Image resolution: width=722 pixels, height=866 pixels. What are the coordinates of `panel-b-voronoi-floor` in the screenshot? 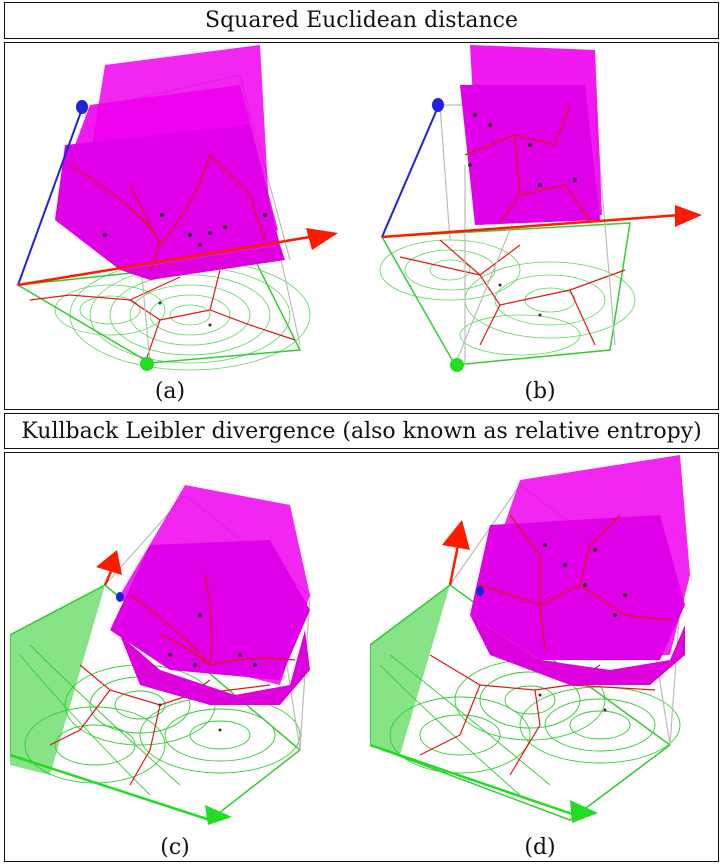 It's located at (512, 292).